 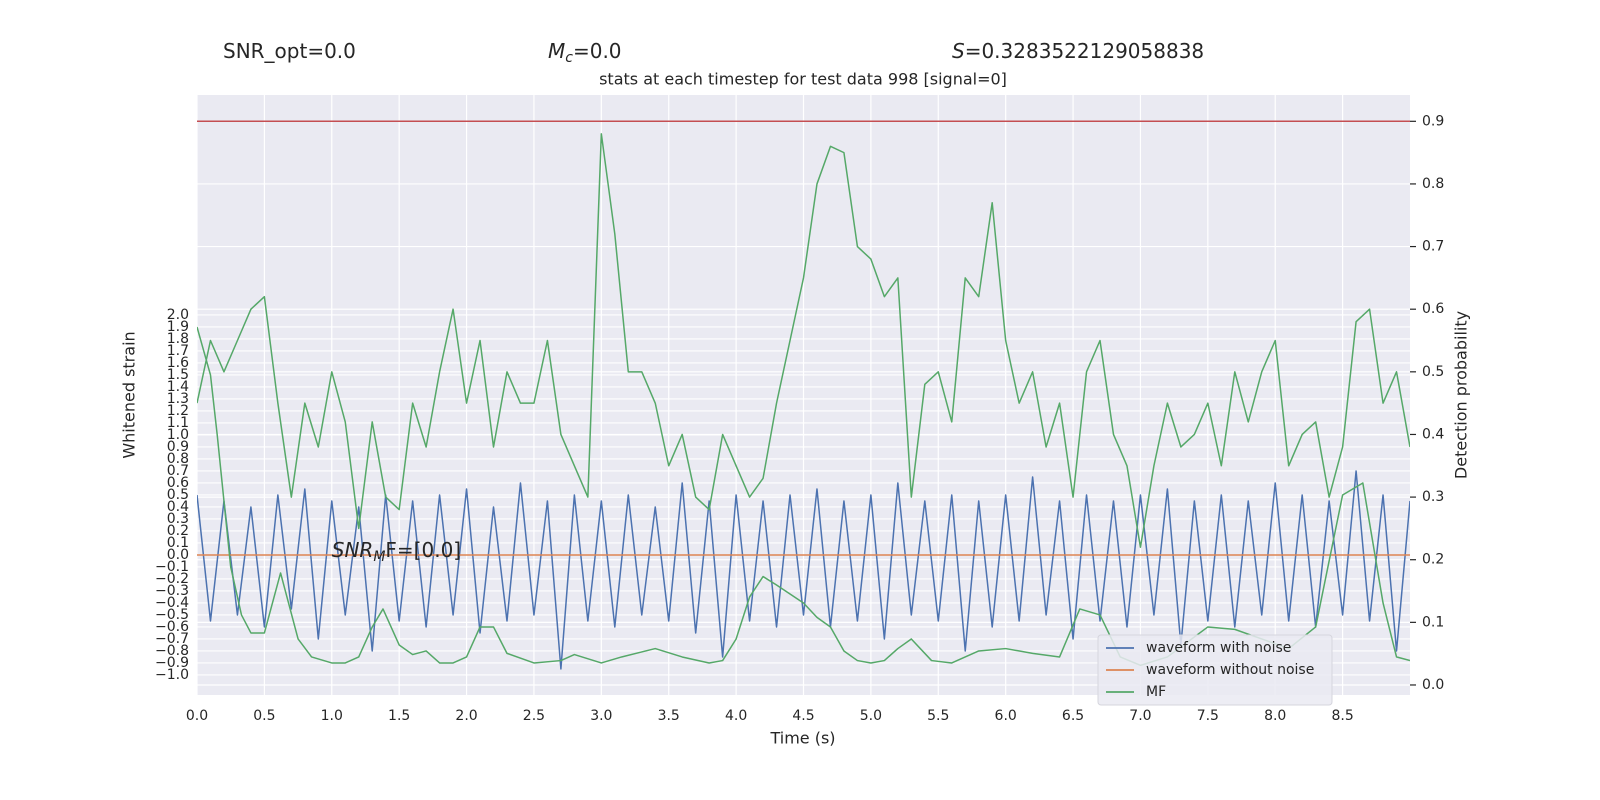 I want to click on y-tick-label: 0.5, so click(x=178, y=495).